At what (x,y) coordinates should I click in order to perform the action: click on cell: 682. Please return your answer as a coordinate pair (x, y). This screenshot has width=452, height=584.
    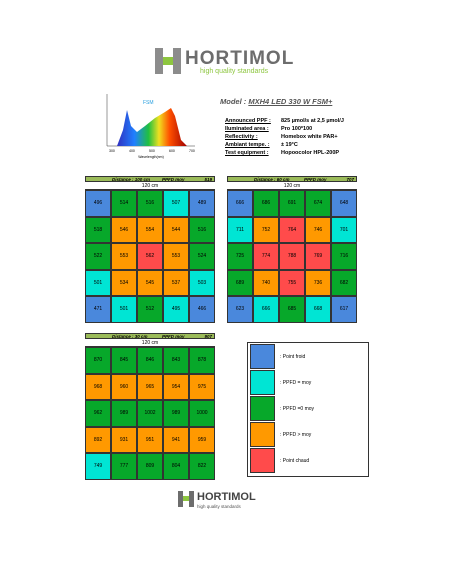
    Looking at the image, I should click on (344, 282).